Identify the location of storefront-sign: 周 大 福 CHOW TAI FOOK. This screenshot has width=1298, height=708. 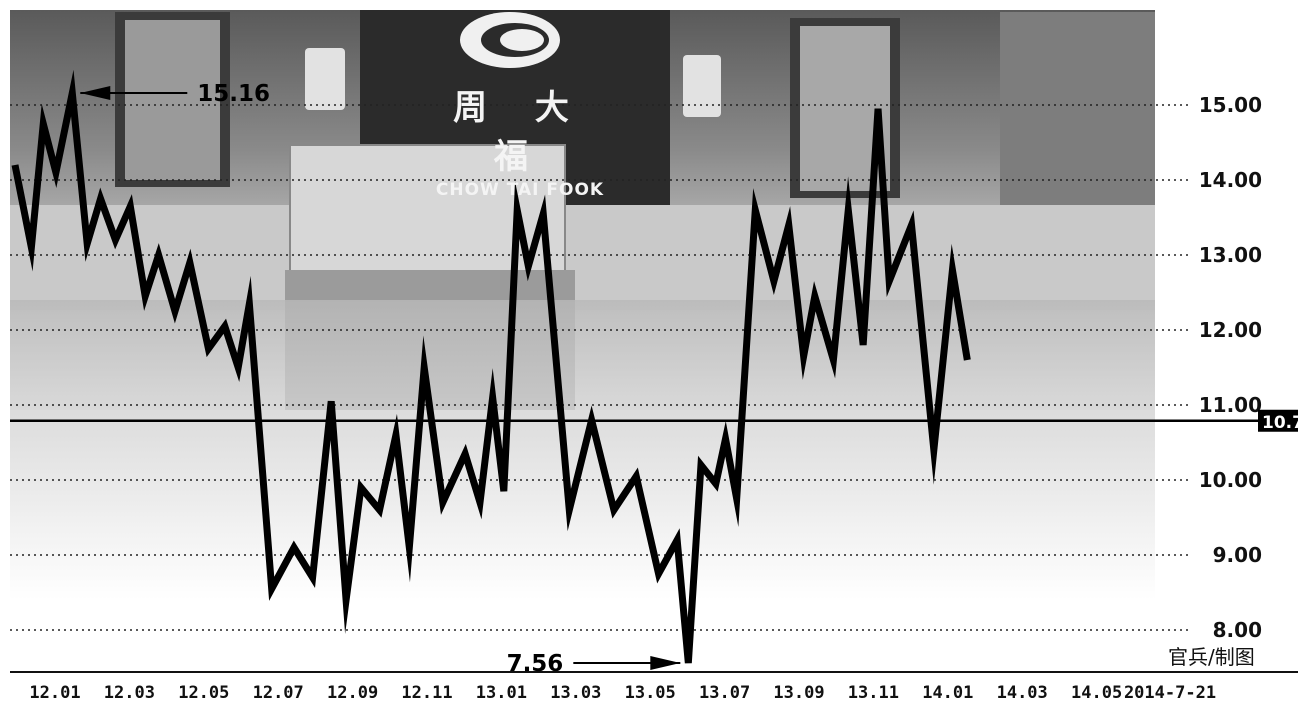
(520, 140).